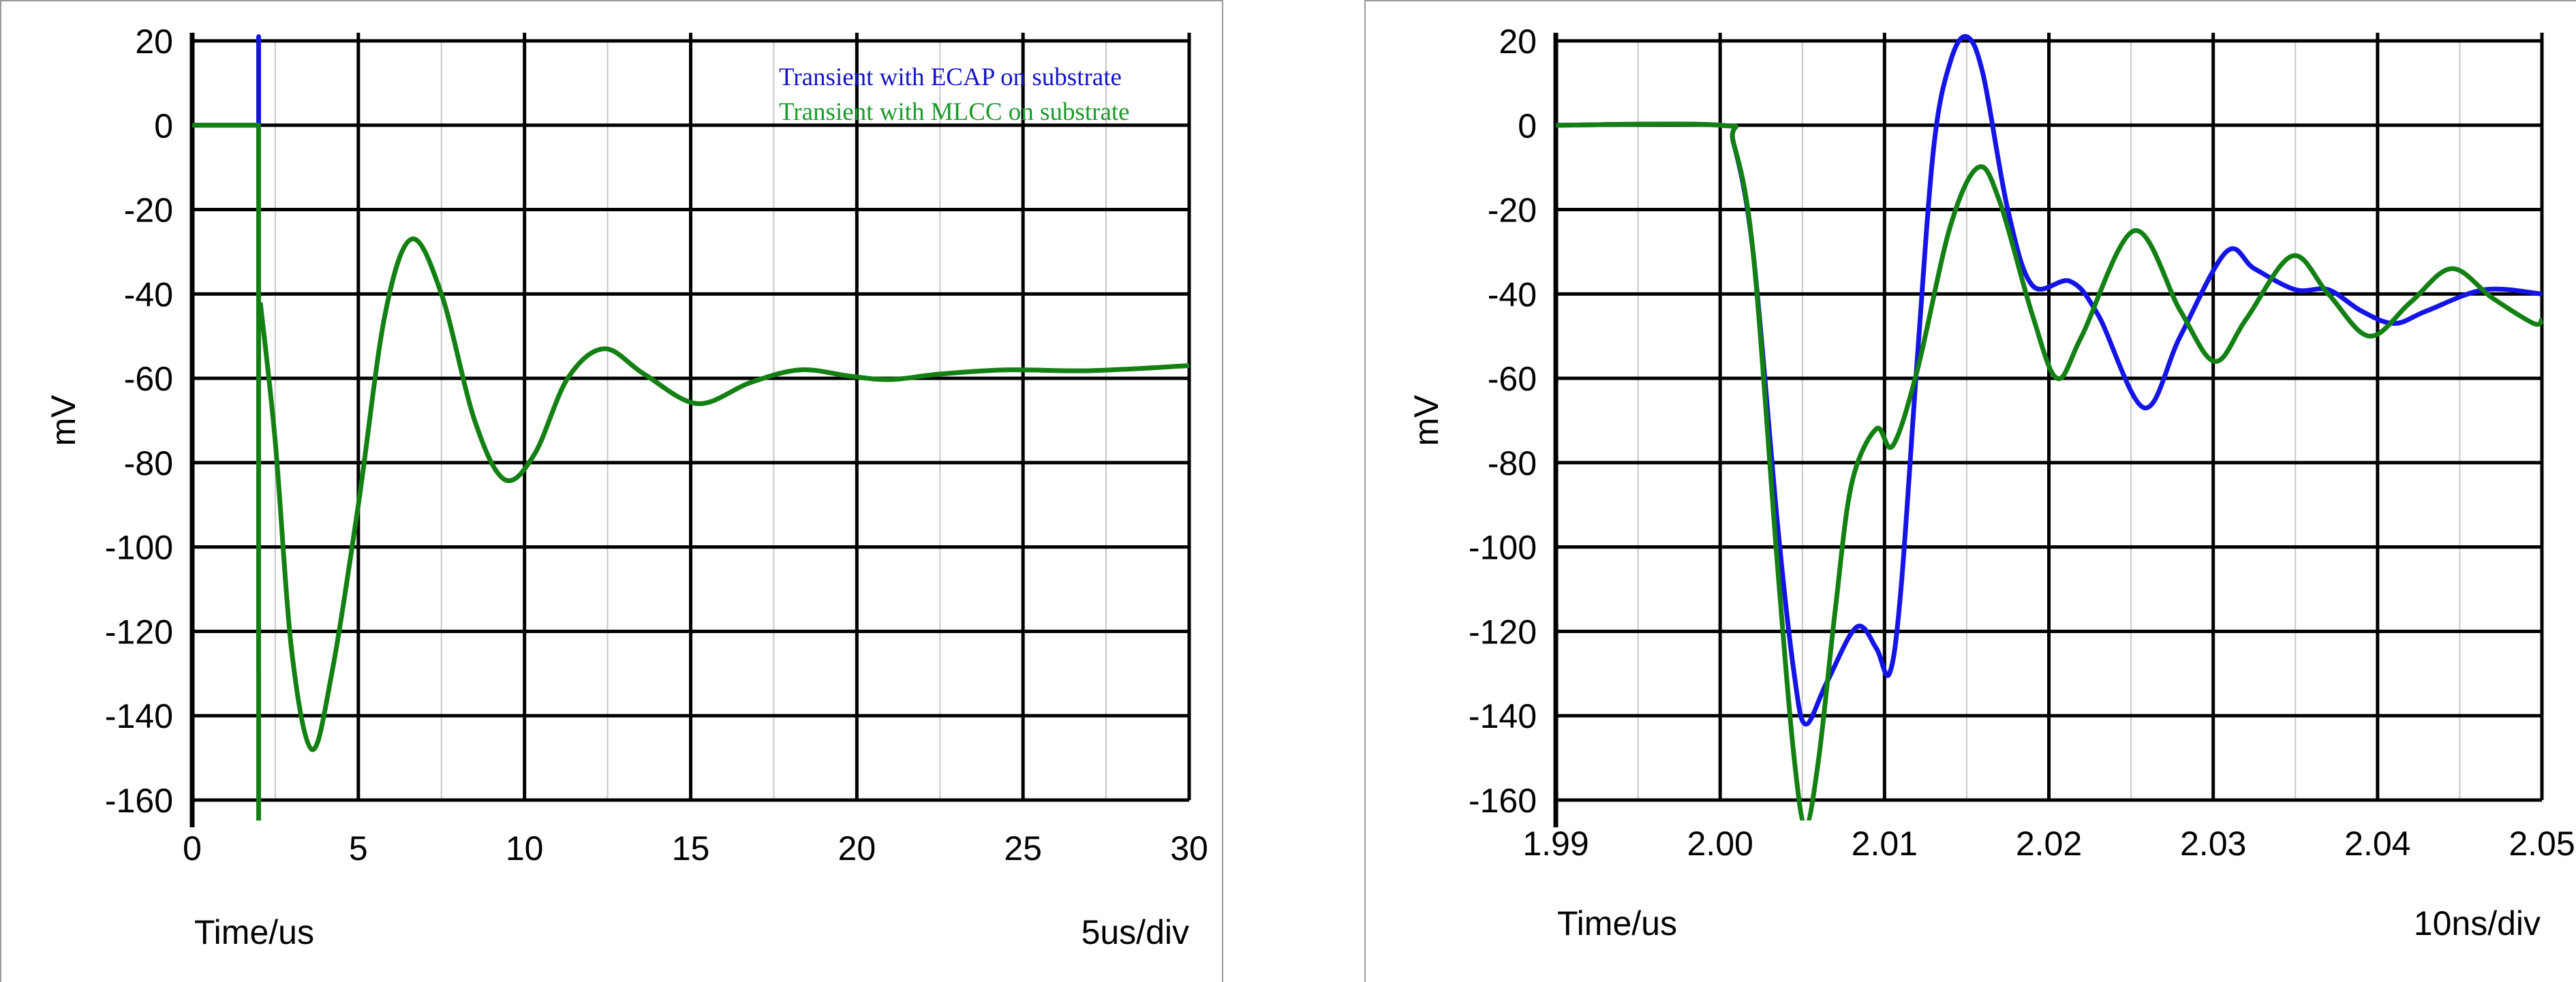 This screenshot has height=982, width=2576. I want to click on x-tick-label: 1.99, so click(1555, 844).